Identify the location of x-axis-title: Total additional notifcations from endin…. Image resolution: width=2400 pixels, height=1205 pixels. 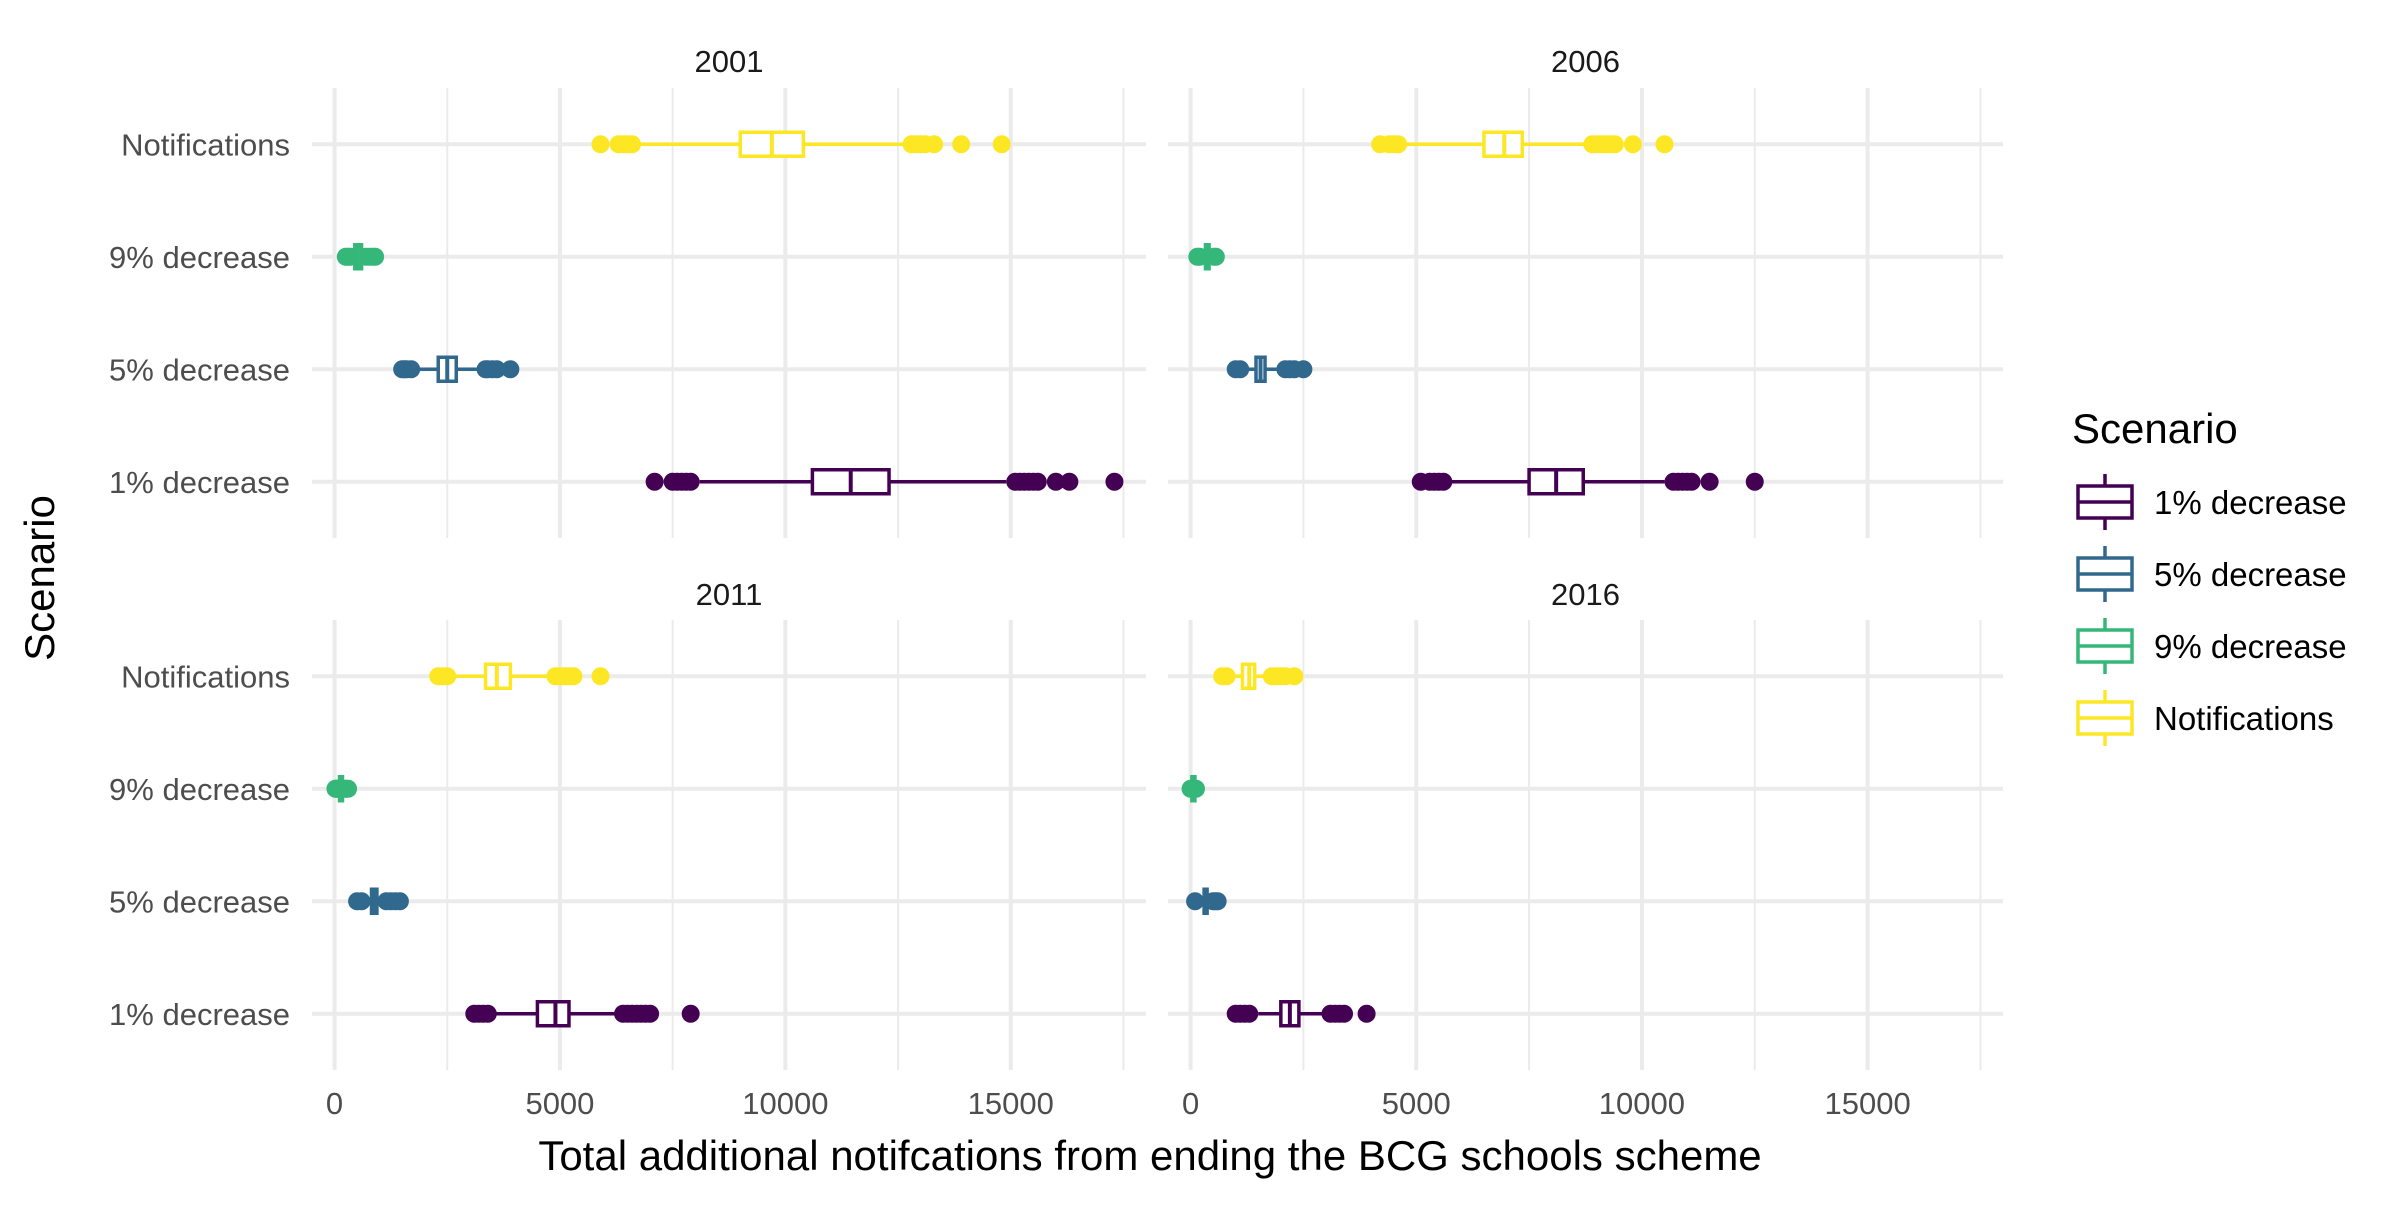
(1149, 1155).